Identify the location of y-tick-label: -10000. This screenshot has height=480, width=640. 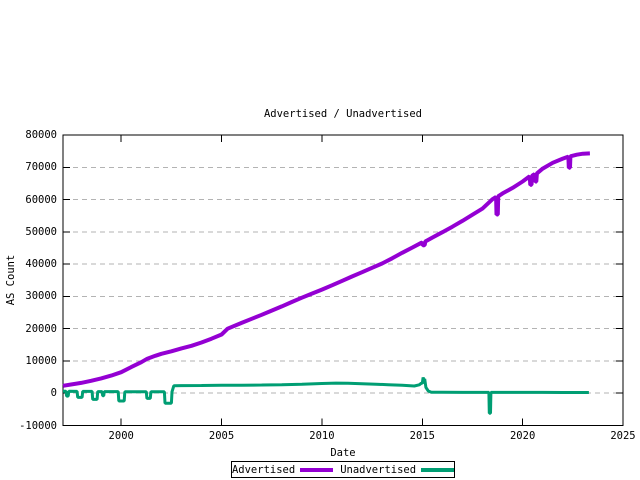
(38, 425).